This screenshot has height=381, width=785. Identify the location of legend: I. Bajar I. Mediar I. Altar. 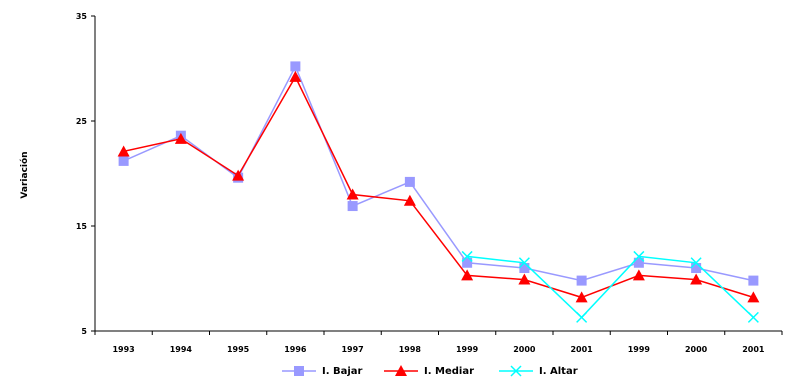
(430, 371).